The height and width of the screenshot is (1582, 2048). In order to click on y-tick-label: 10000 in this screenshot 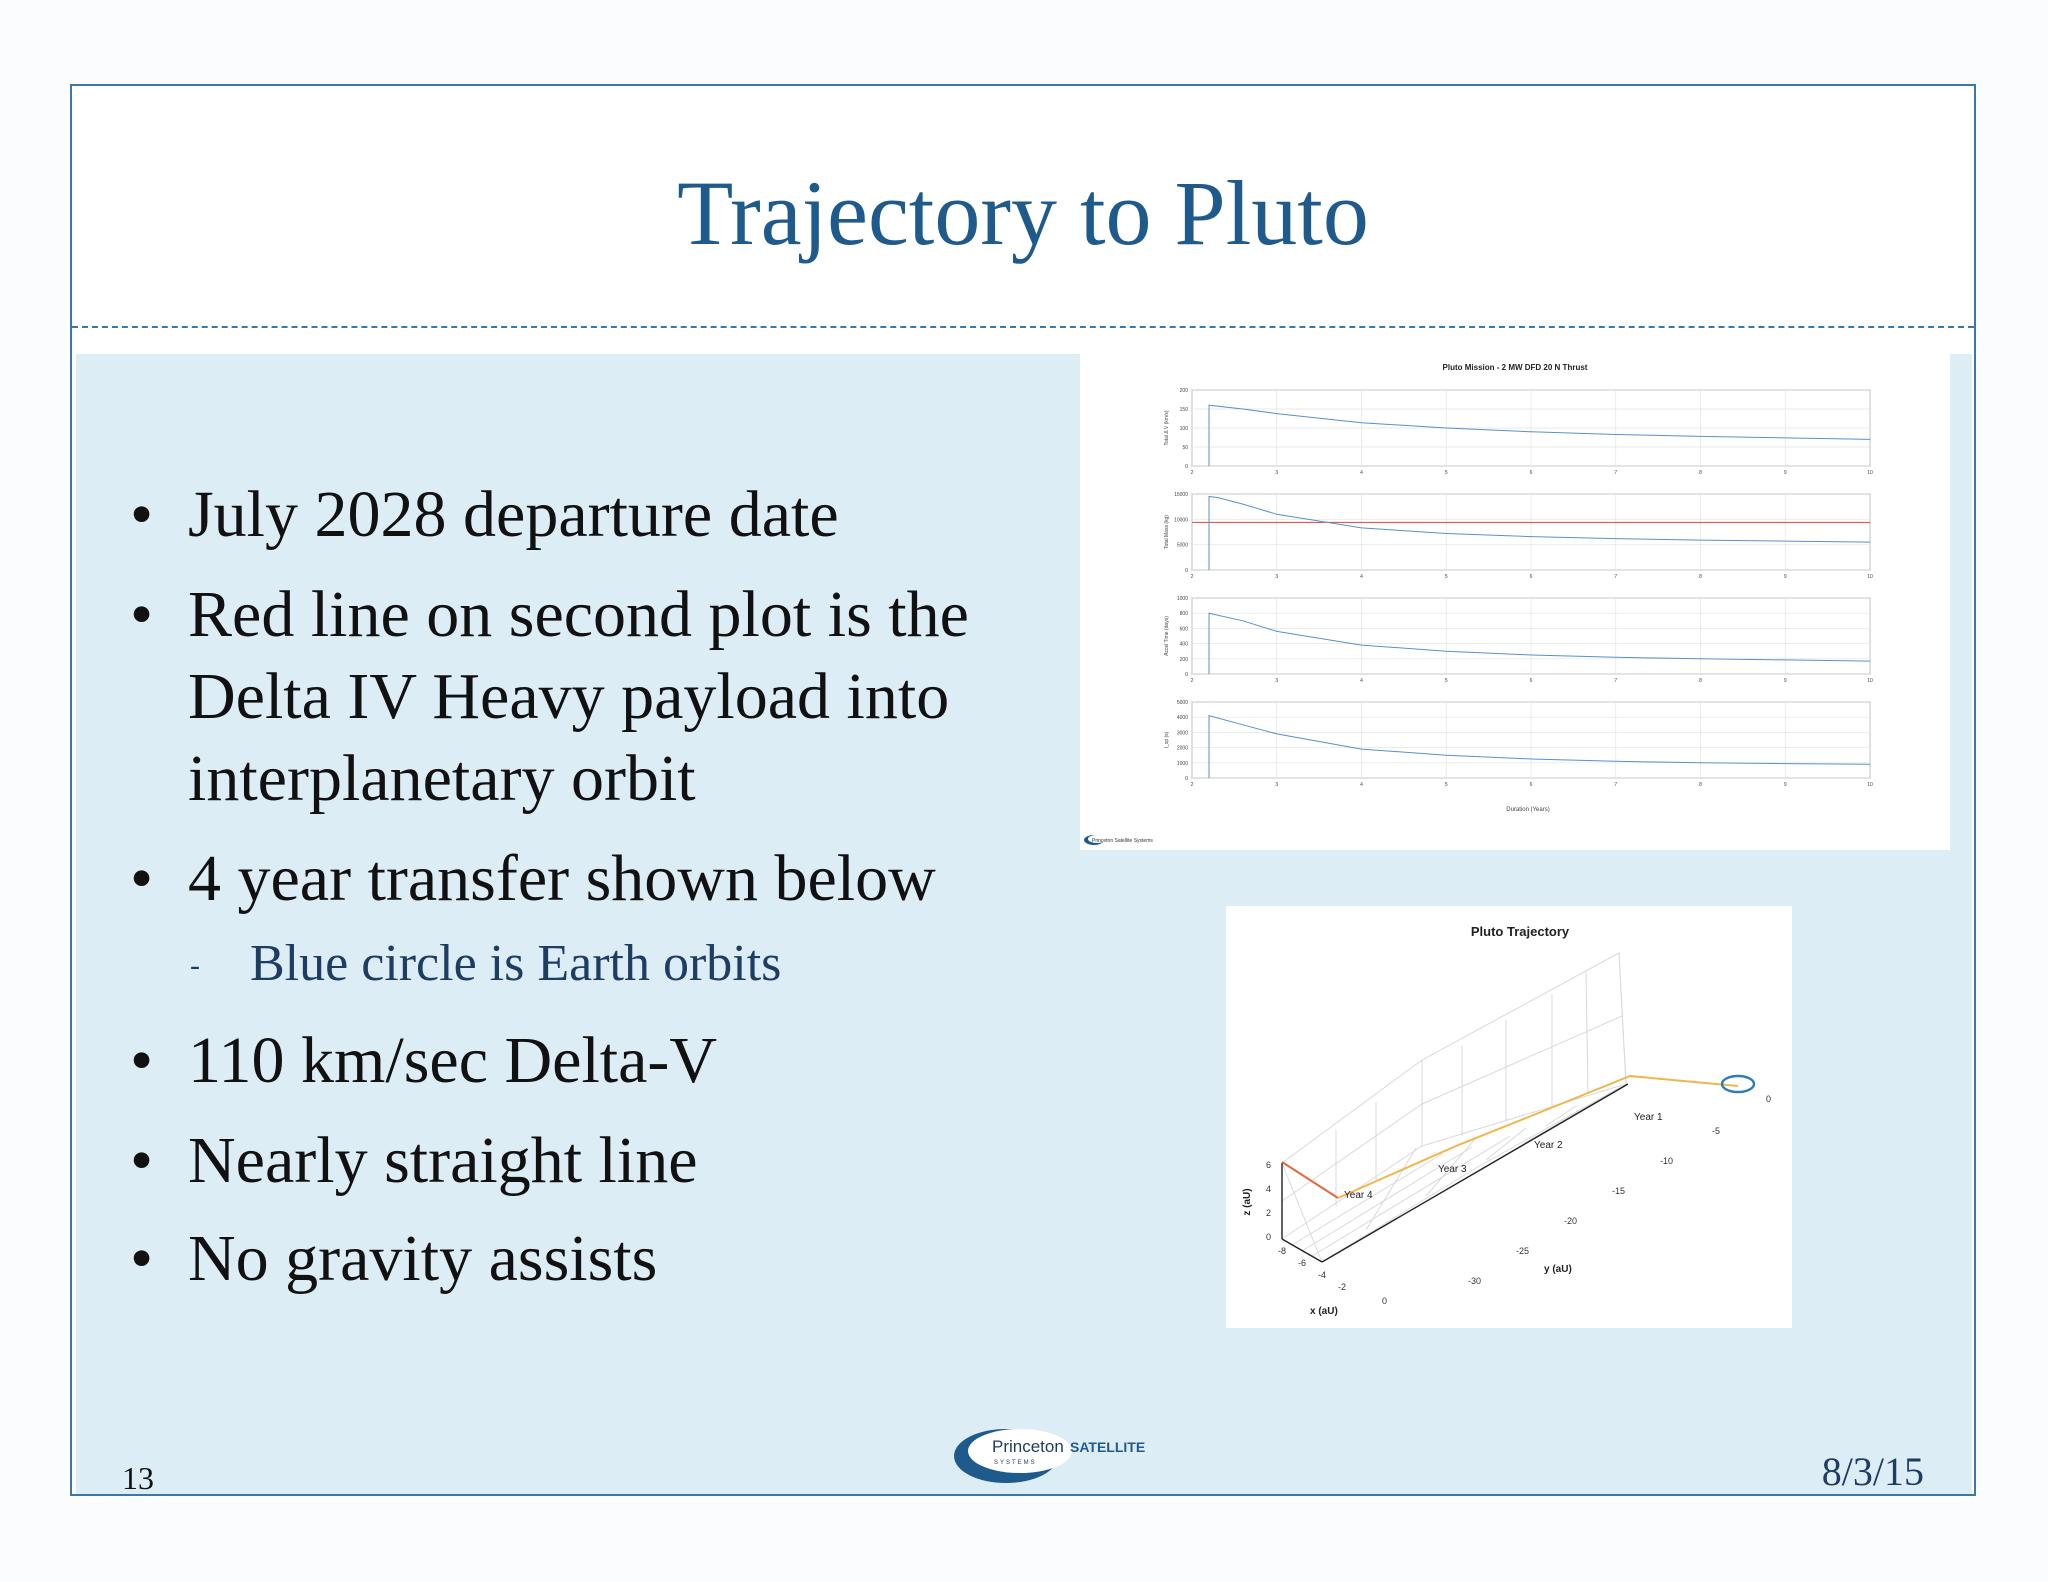, I will do `click(1181, 520)`.